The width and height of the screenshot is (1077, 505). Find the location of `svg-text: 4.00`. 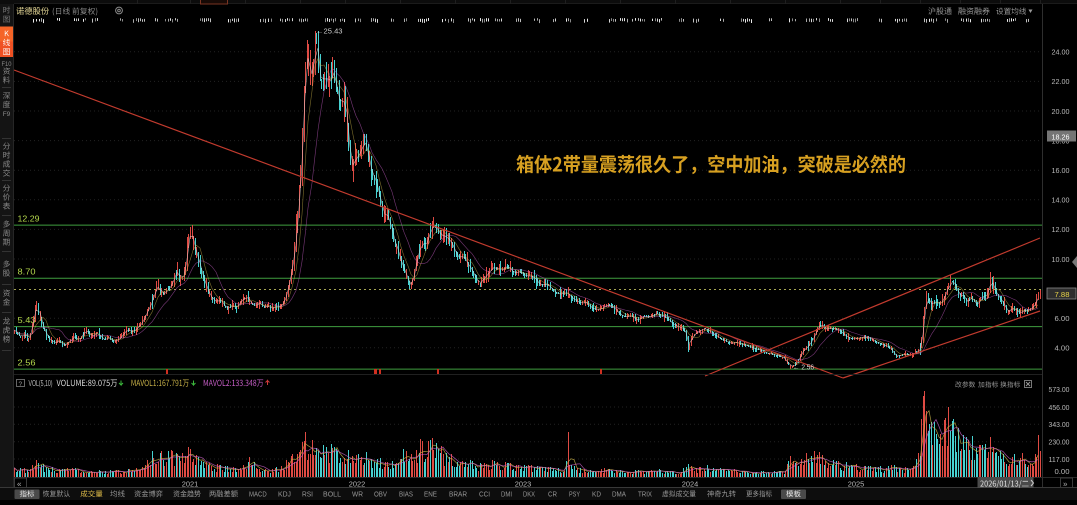

svg-text: 4.00 is located at coordinates (1062, 348).